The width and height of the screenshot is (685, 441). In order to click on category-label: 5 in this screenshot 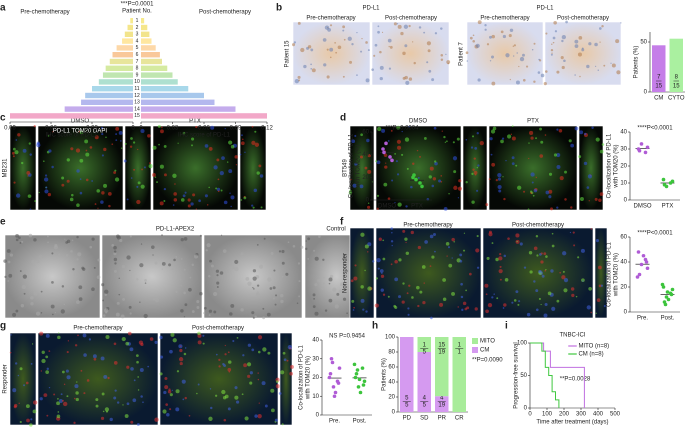, I will do `click(137, 48)`.